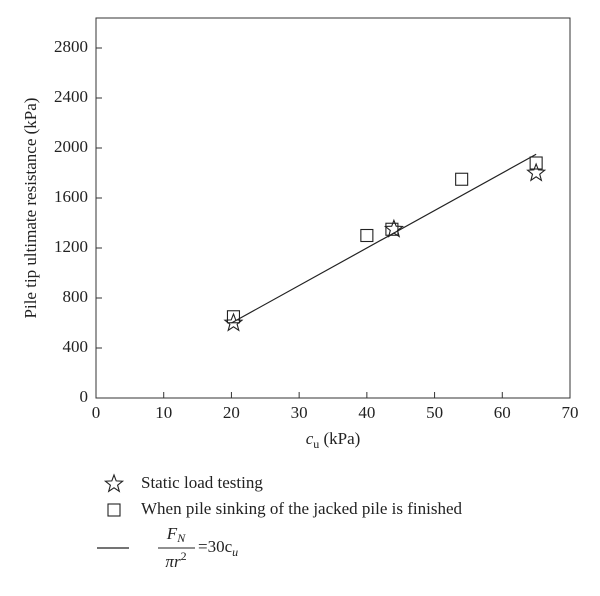 The image size is (600, 596). What do you see at coordinates (76, 346) in the screenshot?
I see `y-tick-label: 400` at bounding box center [76, 346].